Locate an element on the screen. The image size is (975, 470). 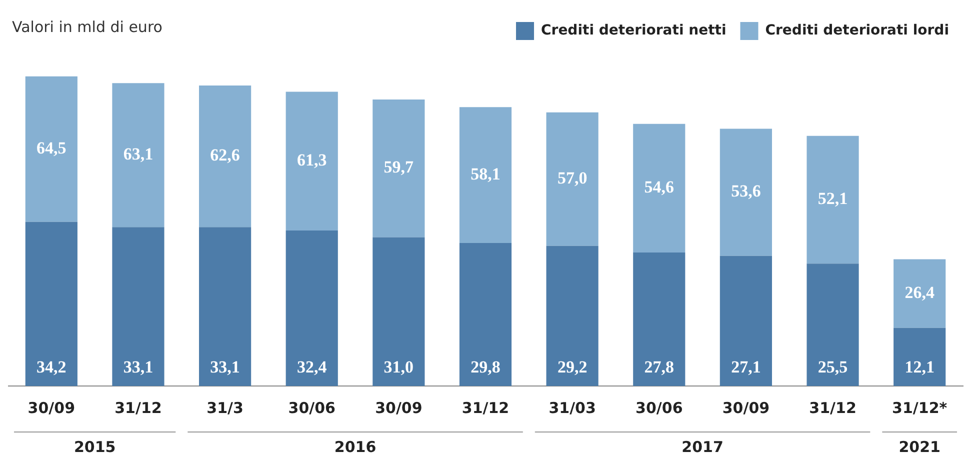
data-label: 29,8 is located at coordinates (485, 366).